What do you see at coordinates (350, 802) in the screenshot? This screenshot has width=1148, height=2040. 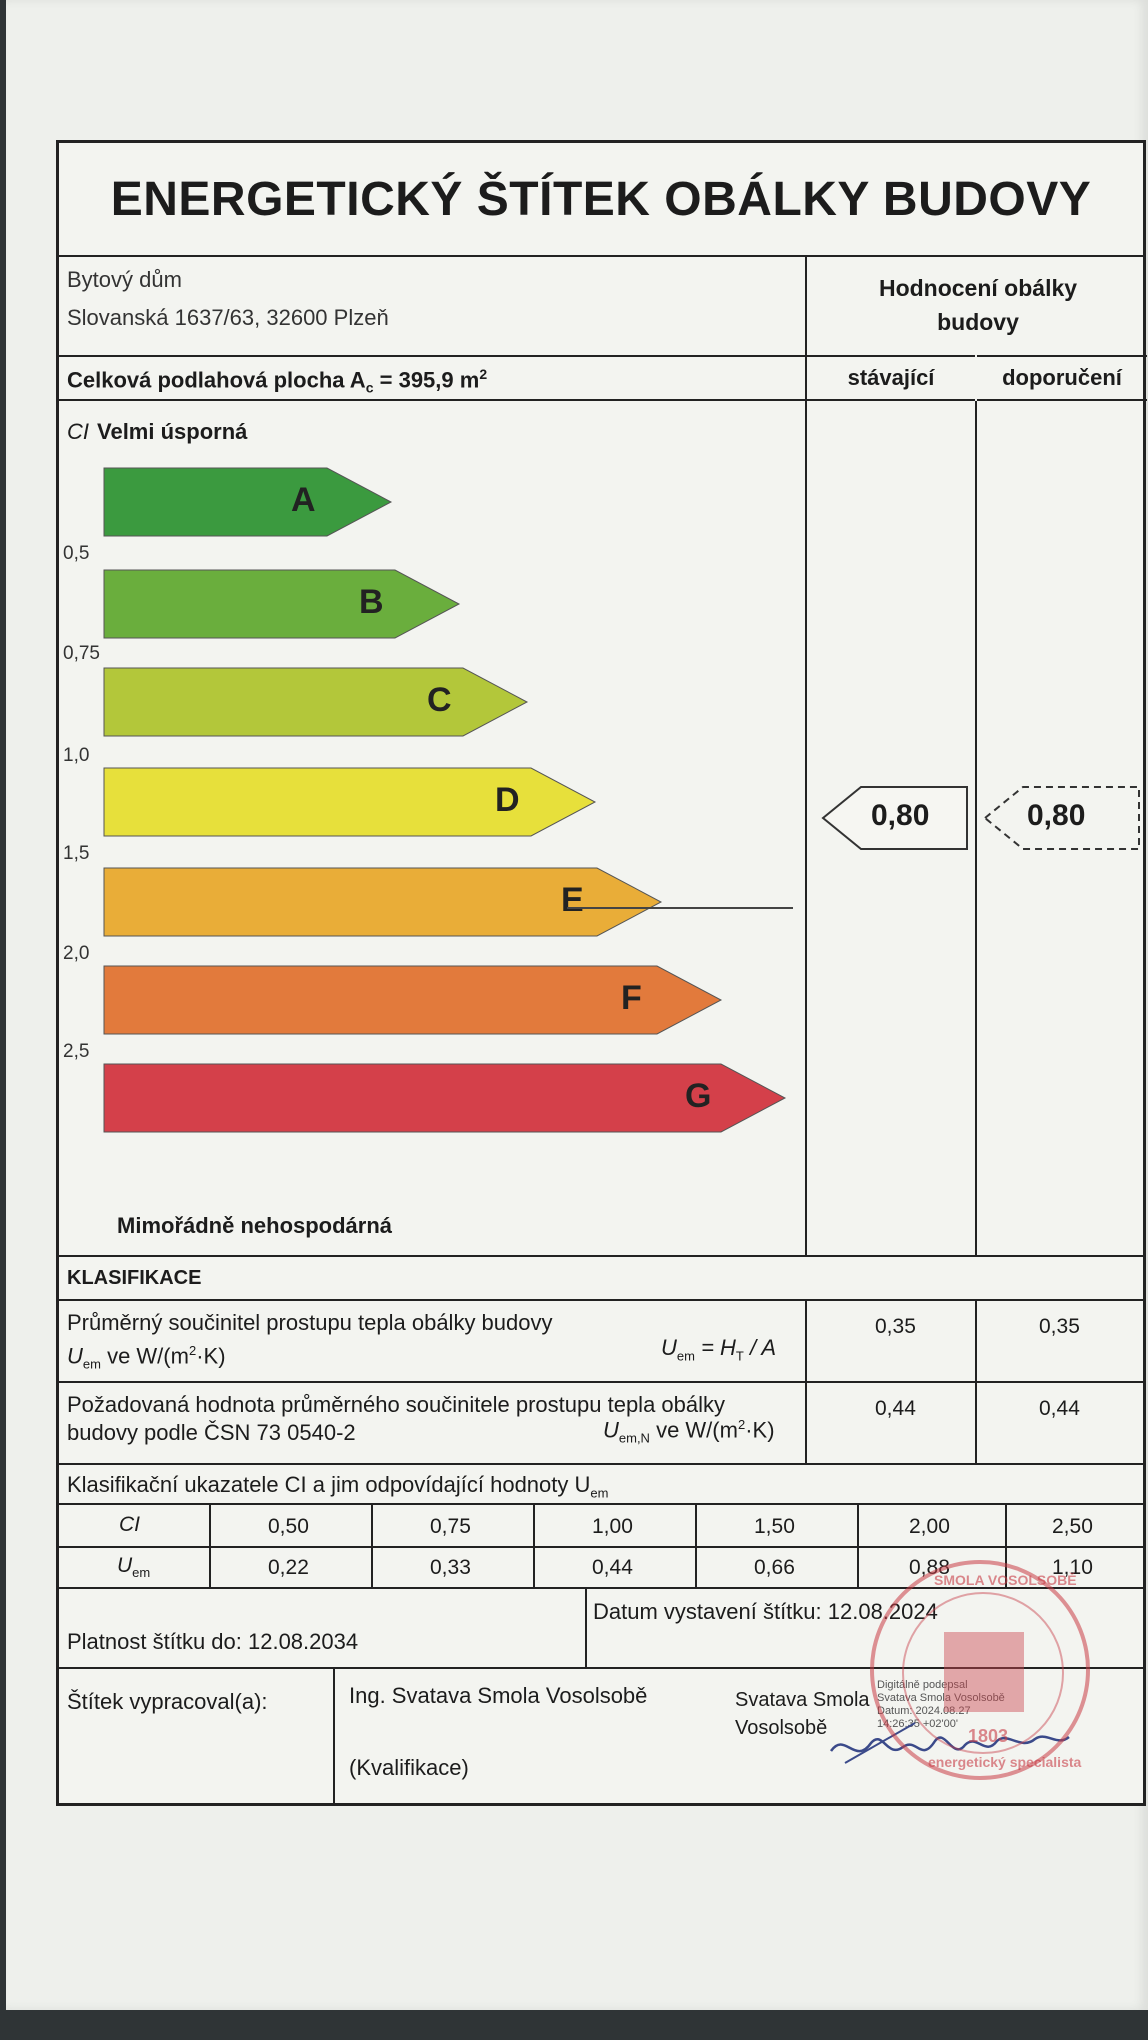 I see `energy-class-bar-d` at bounding box center [350, 802].